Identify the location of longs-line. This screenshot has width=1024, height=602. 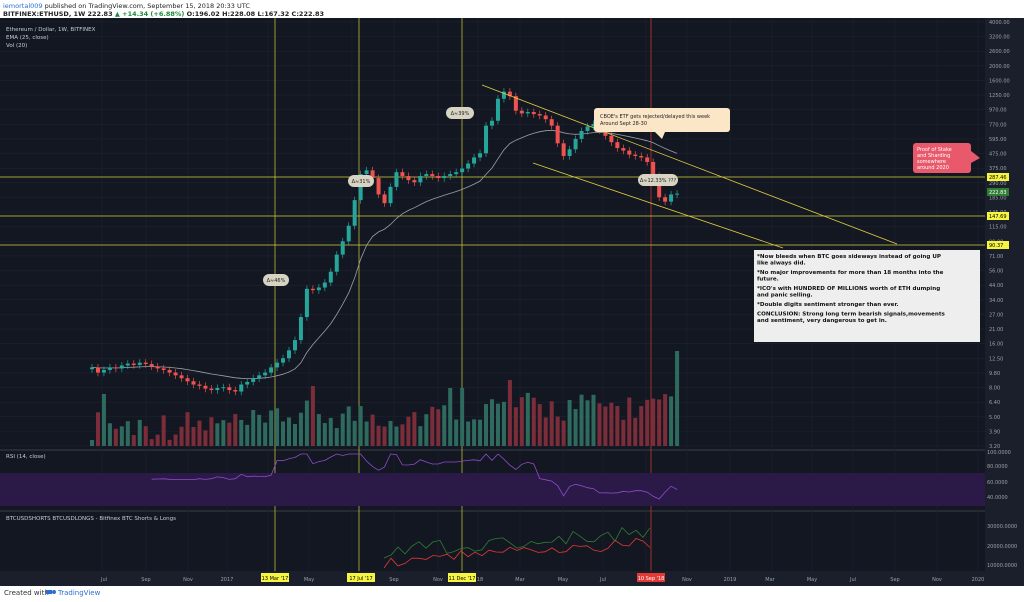
(517, 542).